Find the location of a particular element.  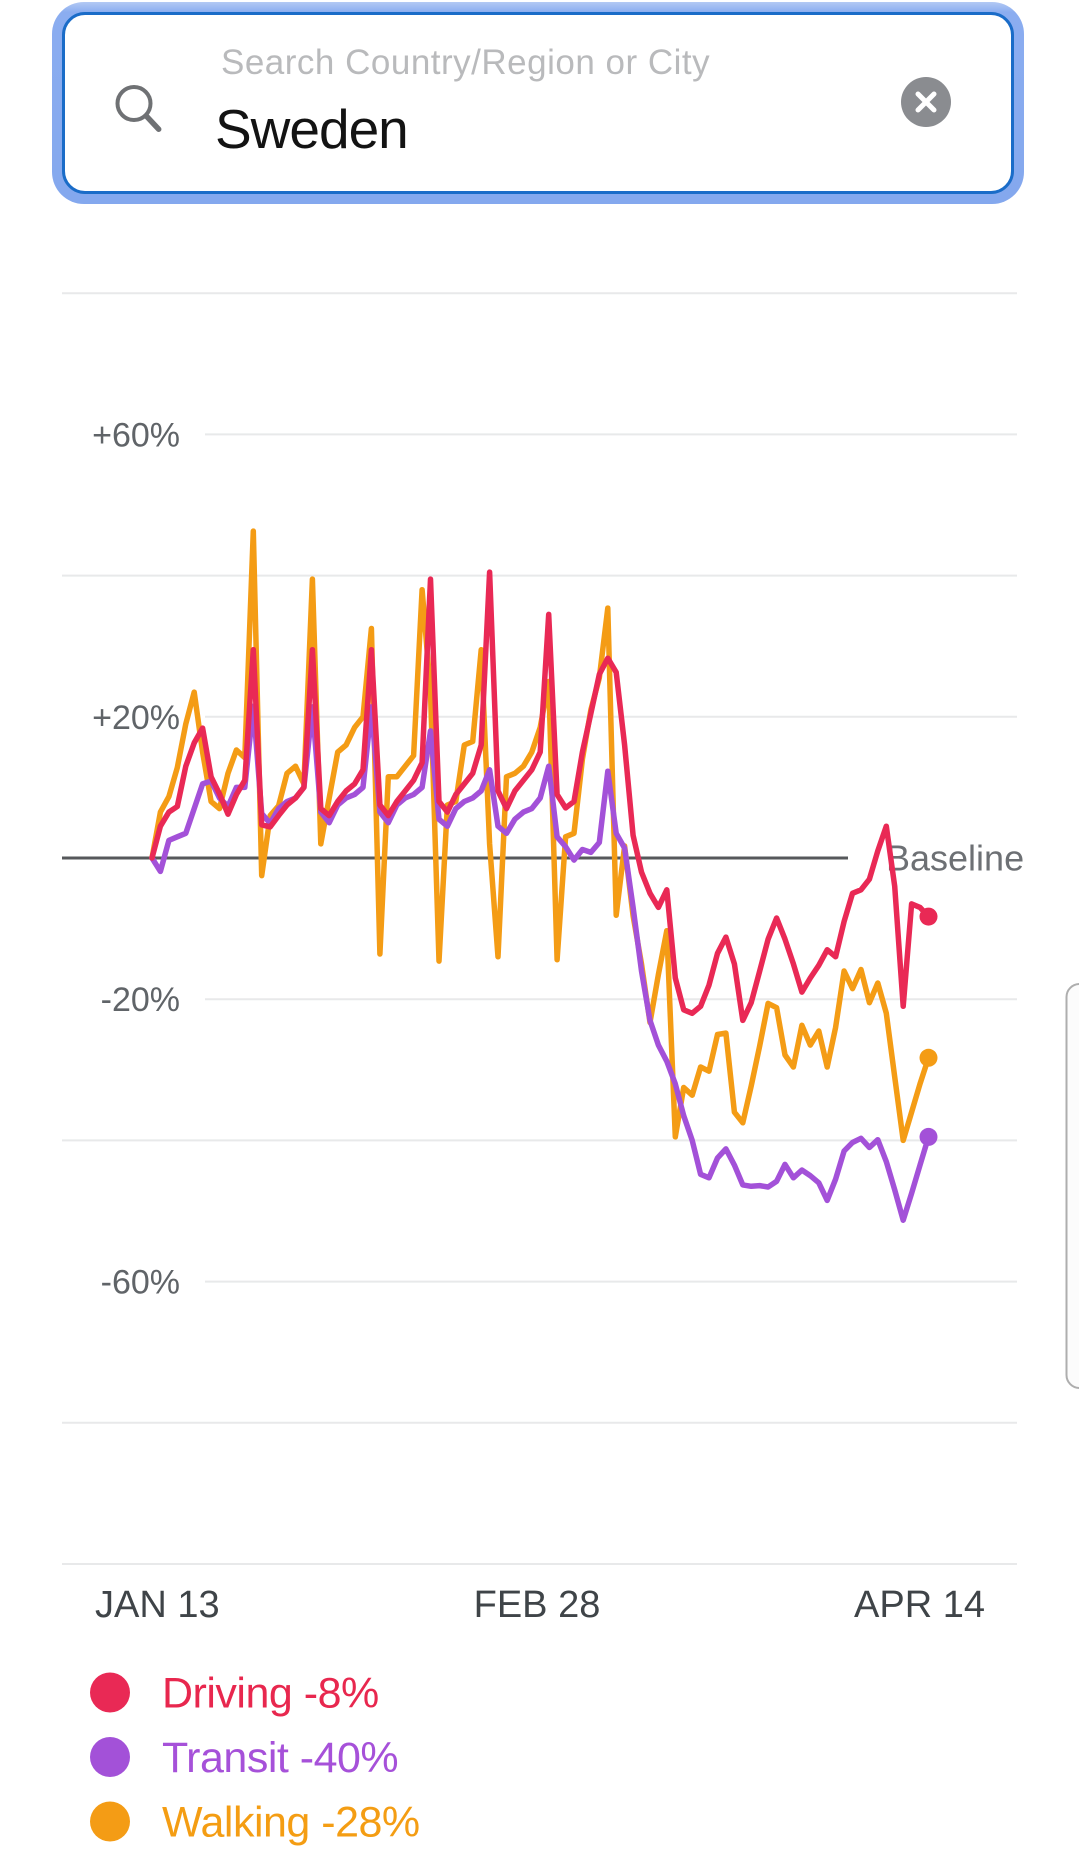

svg-text: APR 14 is located at coordinates (919, 1605).